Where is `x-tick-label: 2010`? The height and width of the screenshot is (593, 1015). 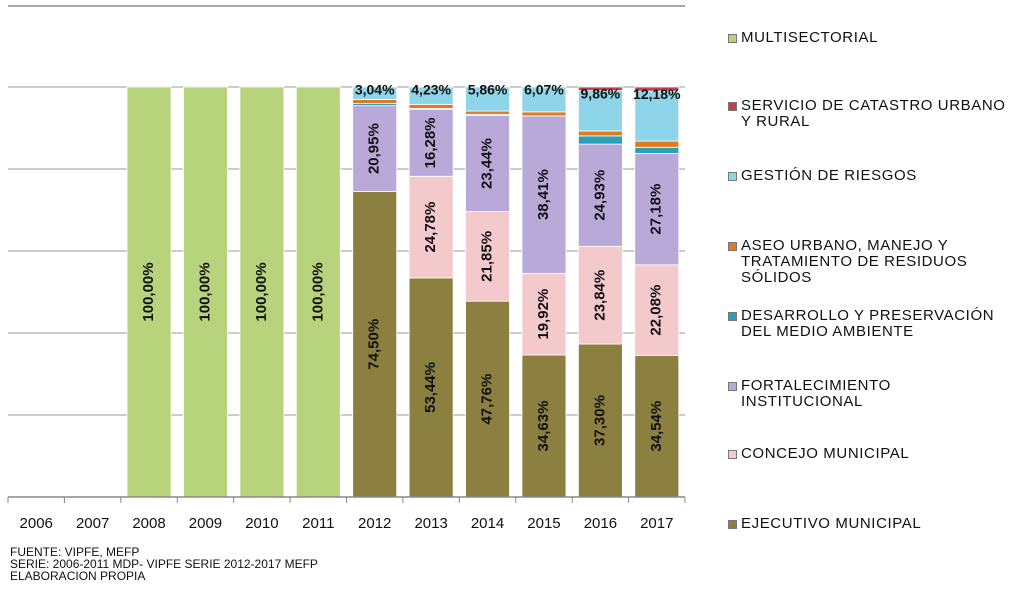 x-tick-label: 2010 is located at coordinates (261, 523).